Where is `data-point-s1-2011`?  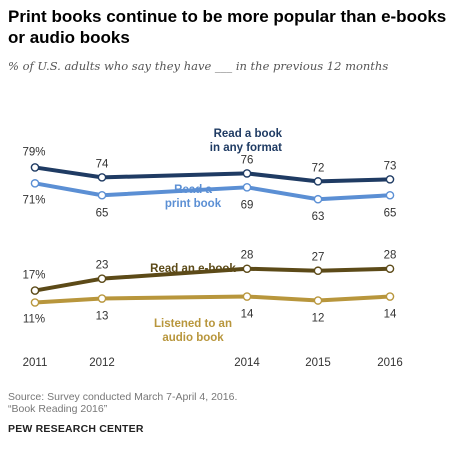
data-point-s1-2011 is located at coordinates (35, 167).